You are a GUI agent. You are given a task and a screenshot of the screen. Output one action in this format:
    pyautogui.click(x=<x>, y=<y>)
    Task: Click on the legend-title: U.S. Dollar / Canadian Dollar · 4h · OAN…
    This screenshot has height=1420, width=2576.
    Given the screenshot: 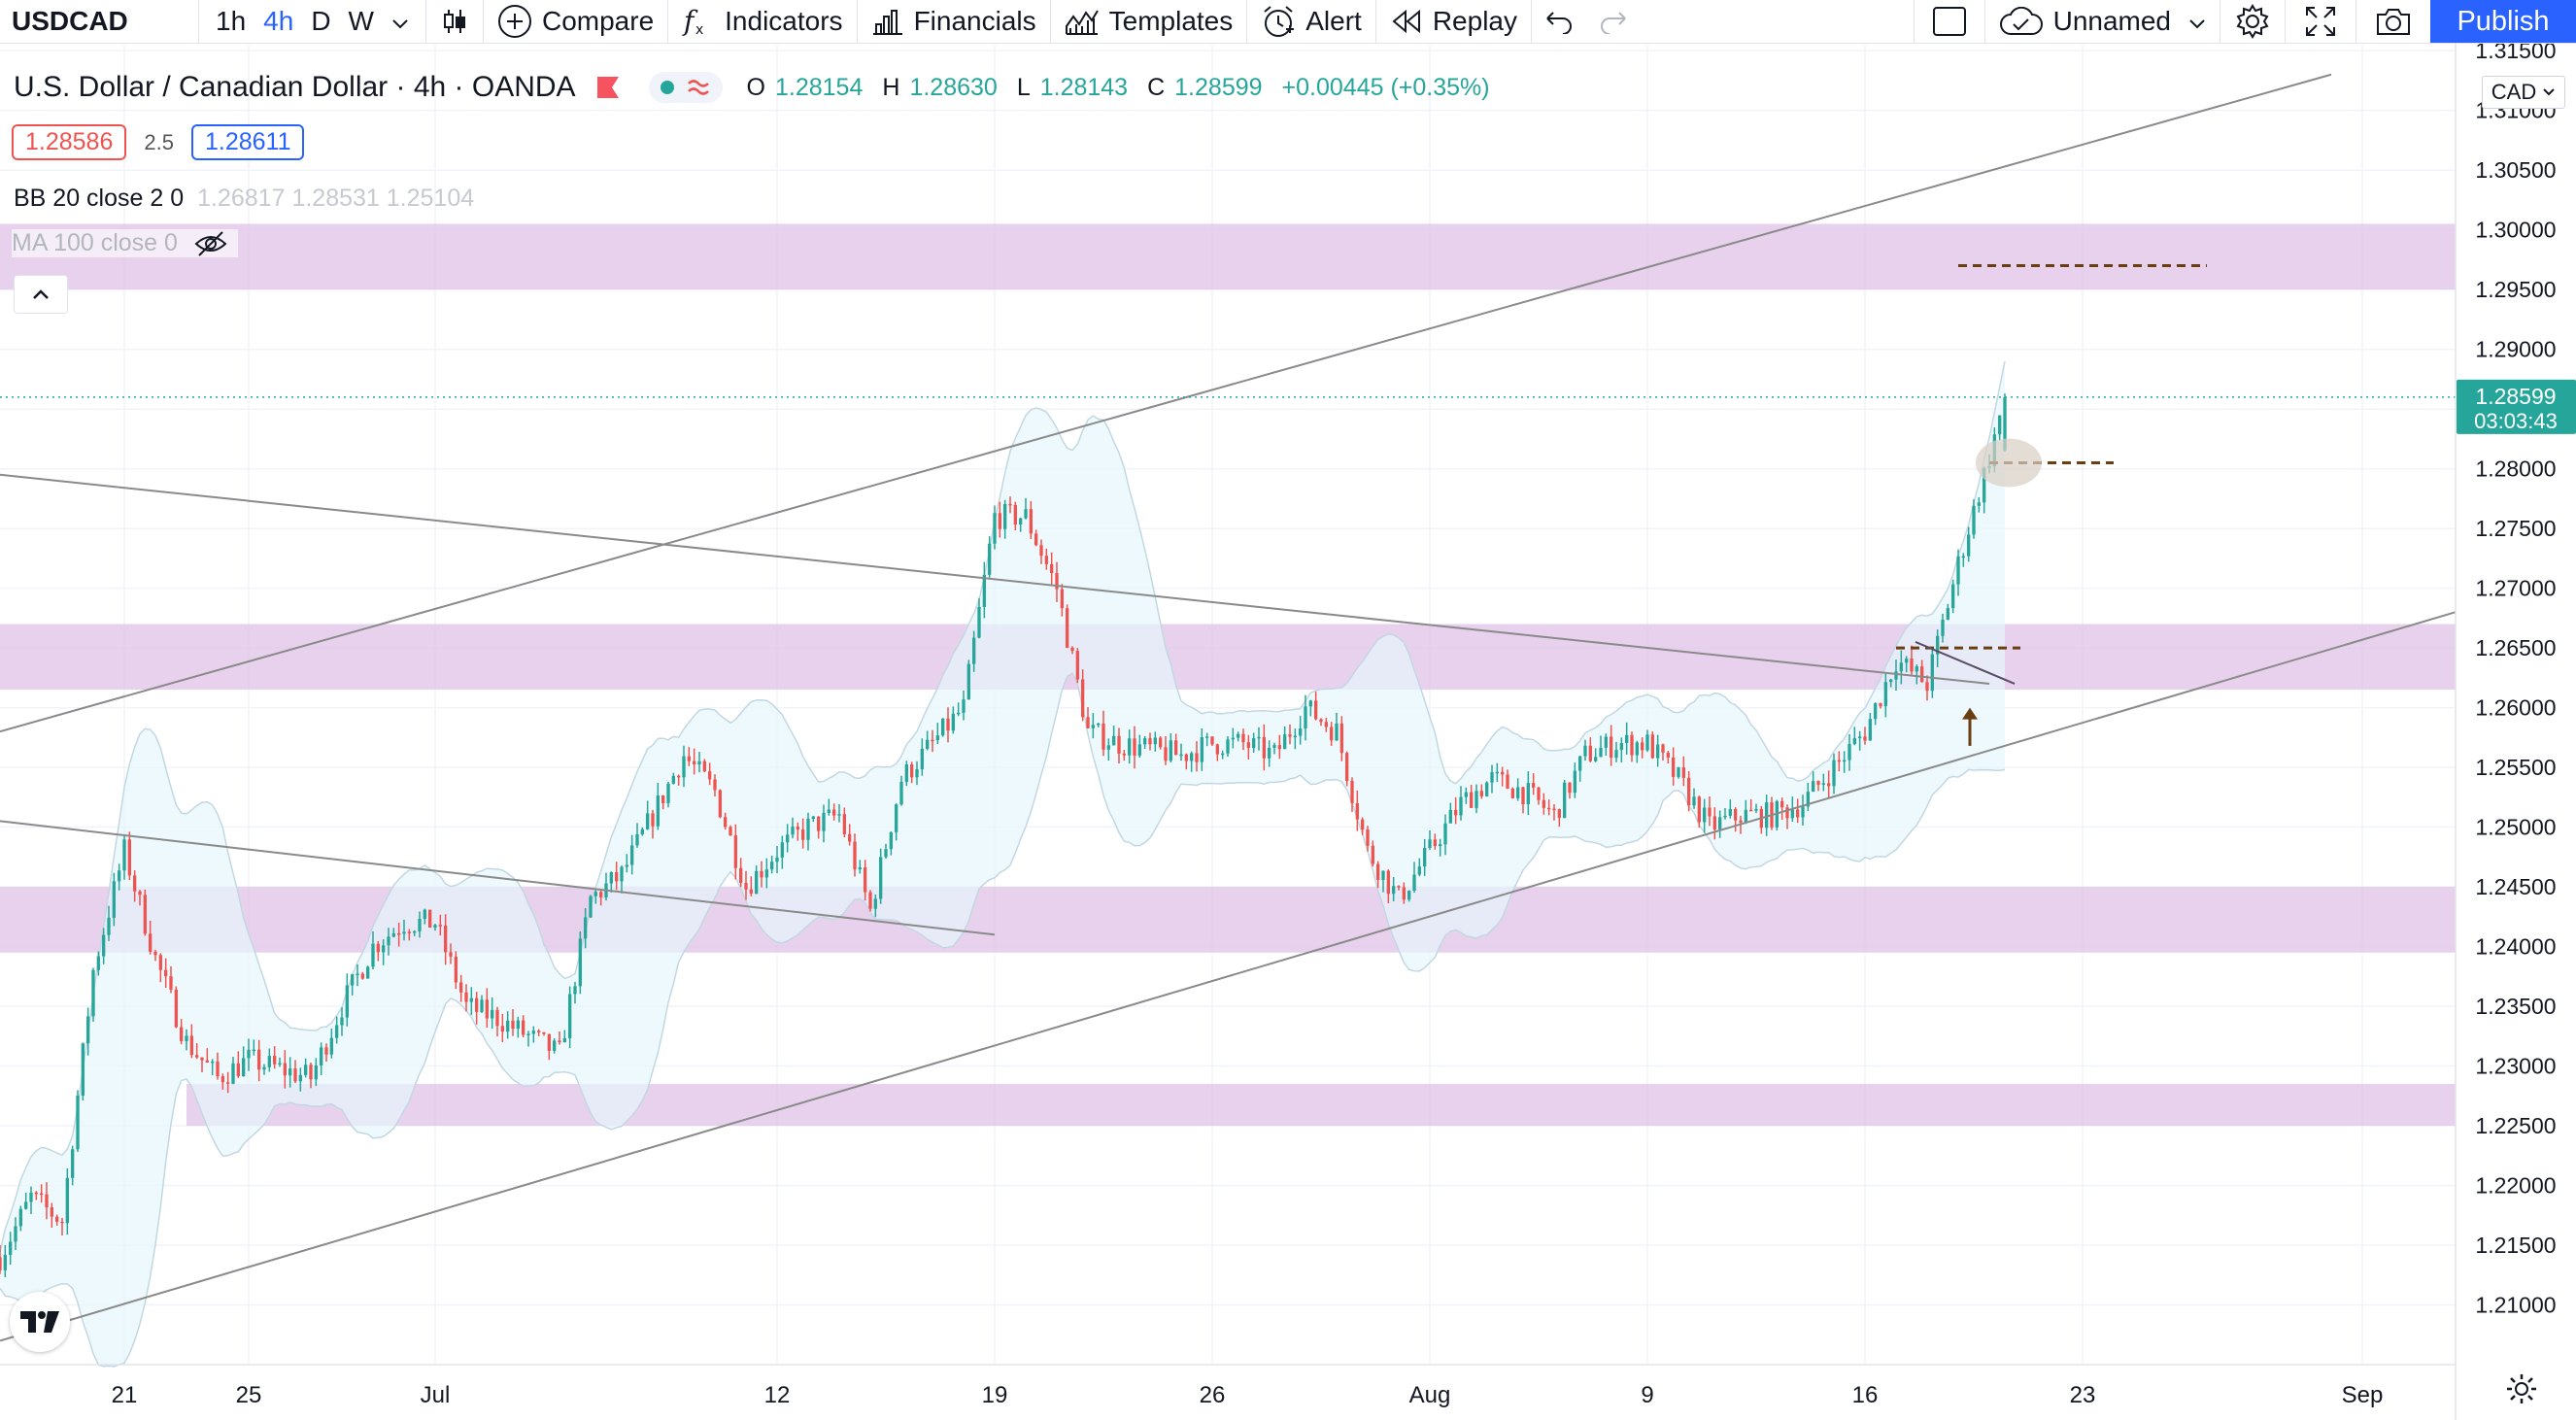 What is the action you would take?
    pyautogui.click(x=295, y=87)
    